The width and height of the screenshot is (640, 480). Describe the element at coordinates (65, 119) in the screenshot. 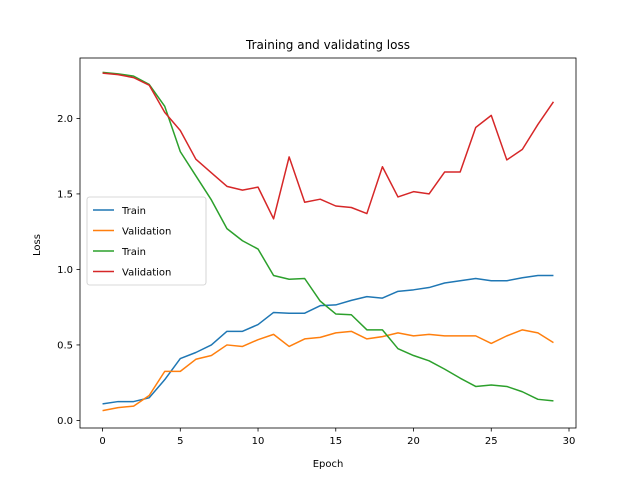

I see `y-tick-label: 2.0` at that location.